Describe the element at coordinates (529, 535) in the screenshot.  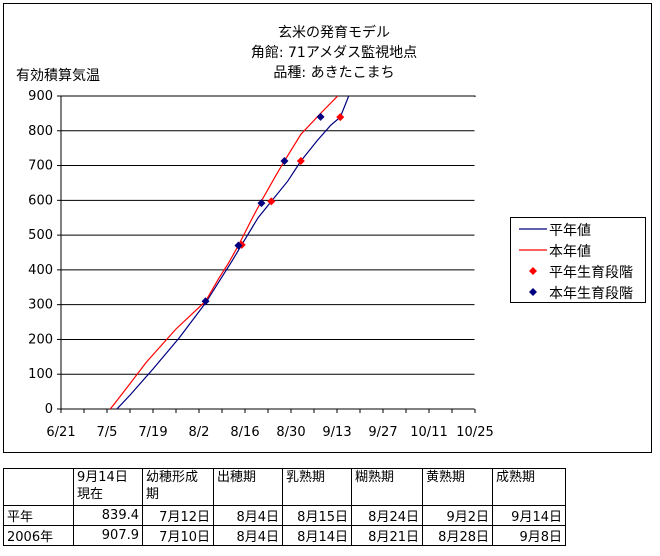
I see `table-cell: 9月8日` at that location.